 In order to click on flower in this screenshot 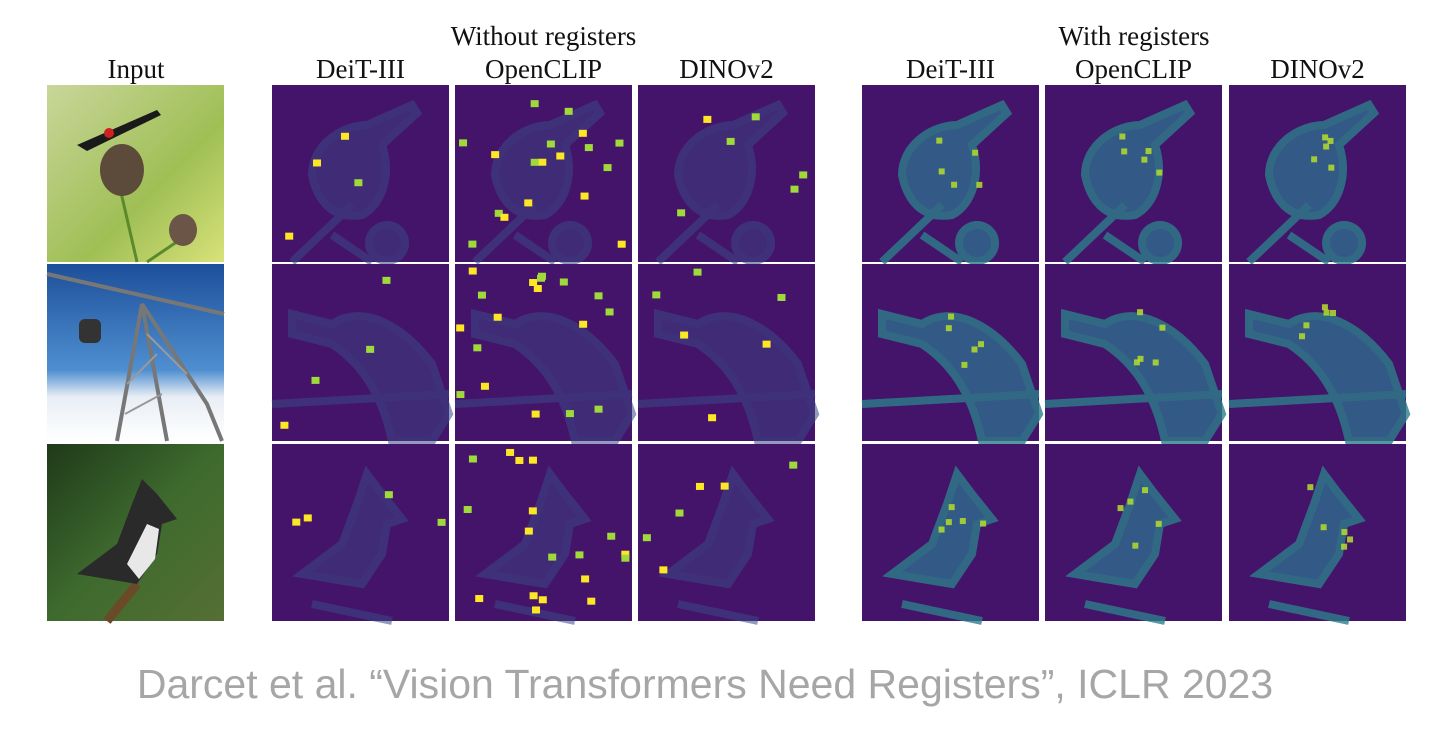, I will do `click(183, 230)`.